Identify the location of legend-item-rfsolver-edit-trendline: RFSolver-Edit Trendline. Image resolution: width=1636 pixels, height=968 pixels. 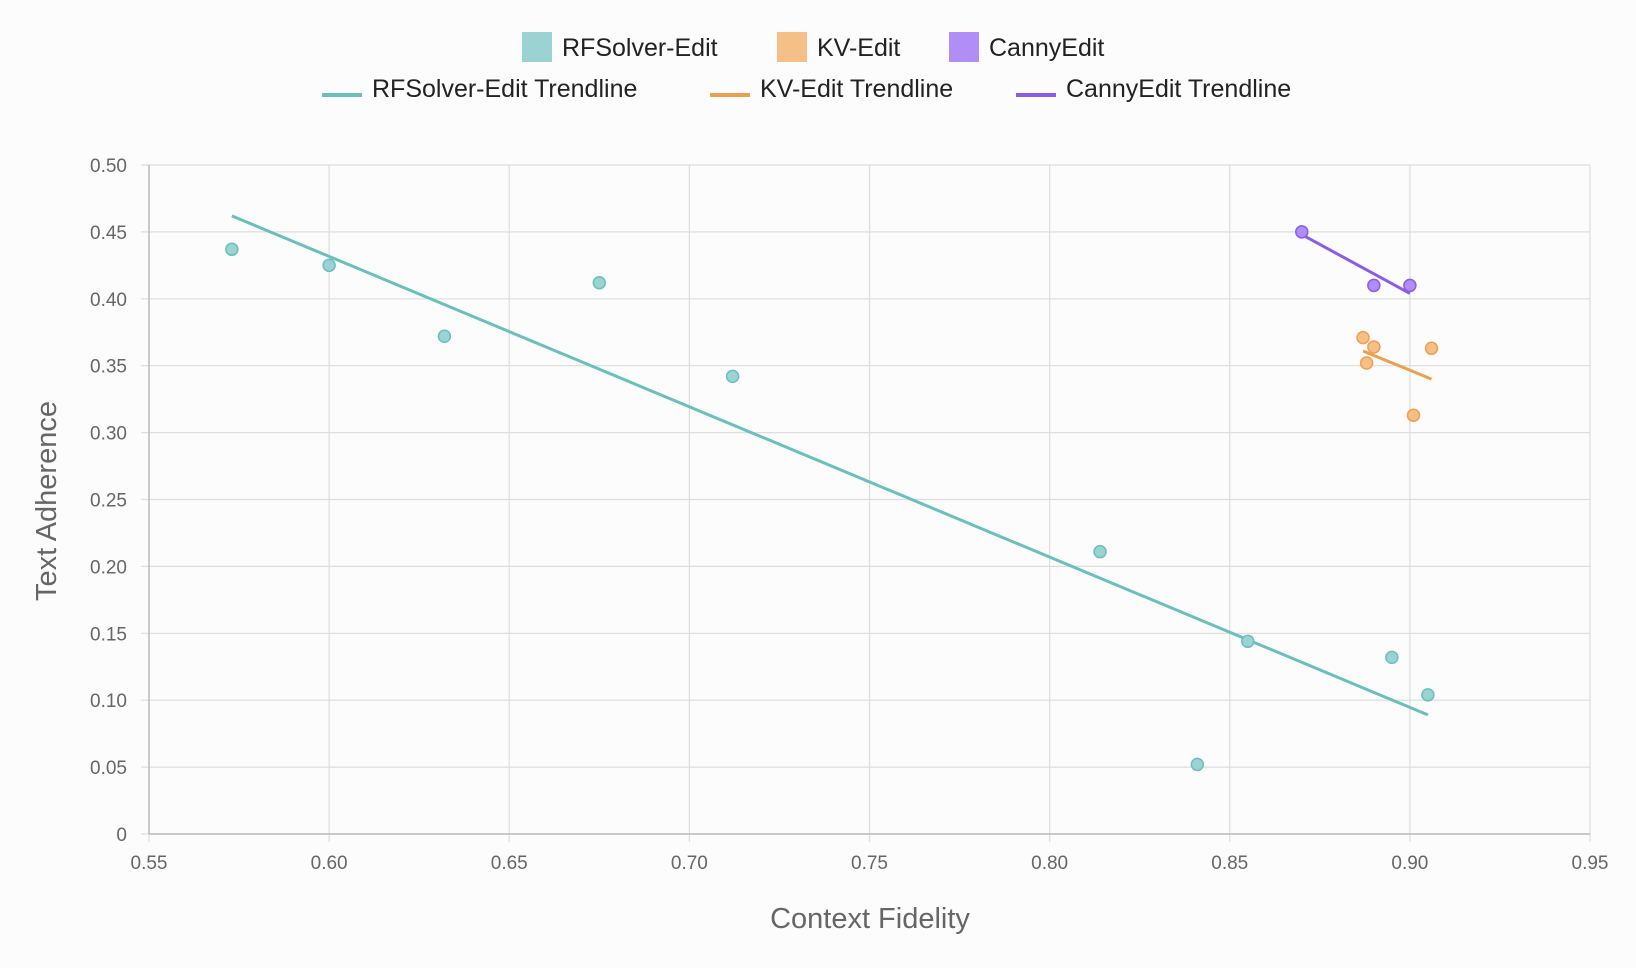
(479, 89).